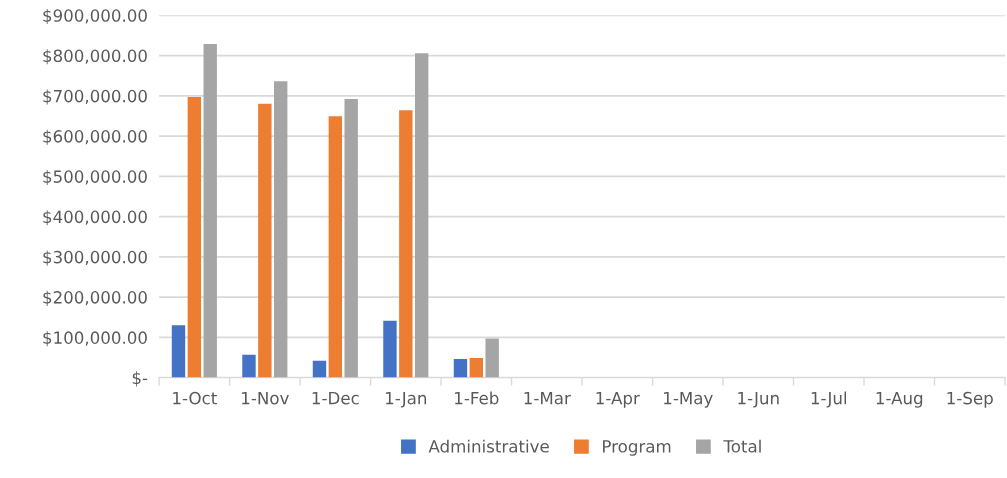  I want to click on x-tick-label: 1-May, so click(688, 400).